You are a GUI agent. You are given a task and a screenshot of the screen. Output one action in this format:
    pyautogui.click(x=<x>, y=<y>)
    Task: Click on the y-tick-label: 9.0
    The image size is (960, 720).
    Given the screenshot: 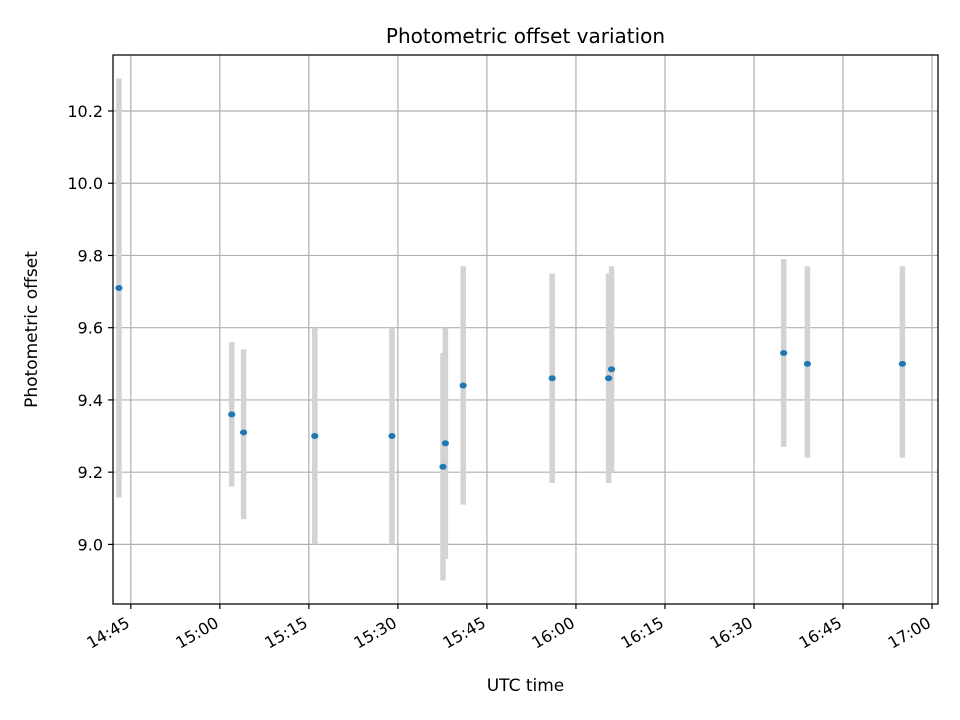 What is the action you would take?
    pyautogui.click(x=90, y=544)
    